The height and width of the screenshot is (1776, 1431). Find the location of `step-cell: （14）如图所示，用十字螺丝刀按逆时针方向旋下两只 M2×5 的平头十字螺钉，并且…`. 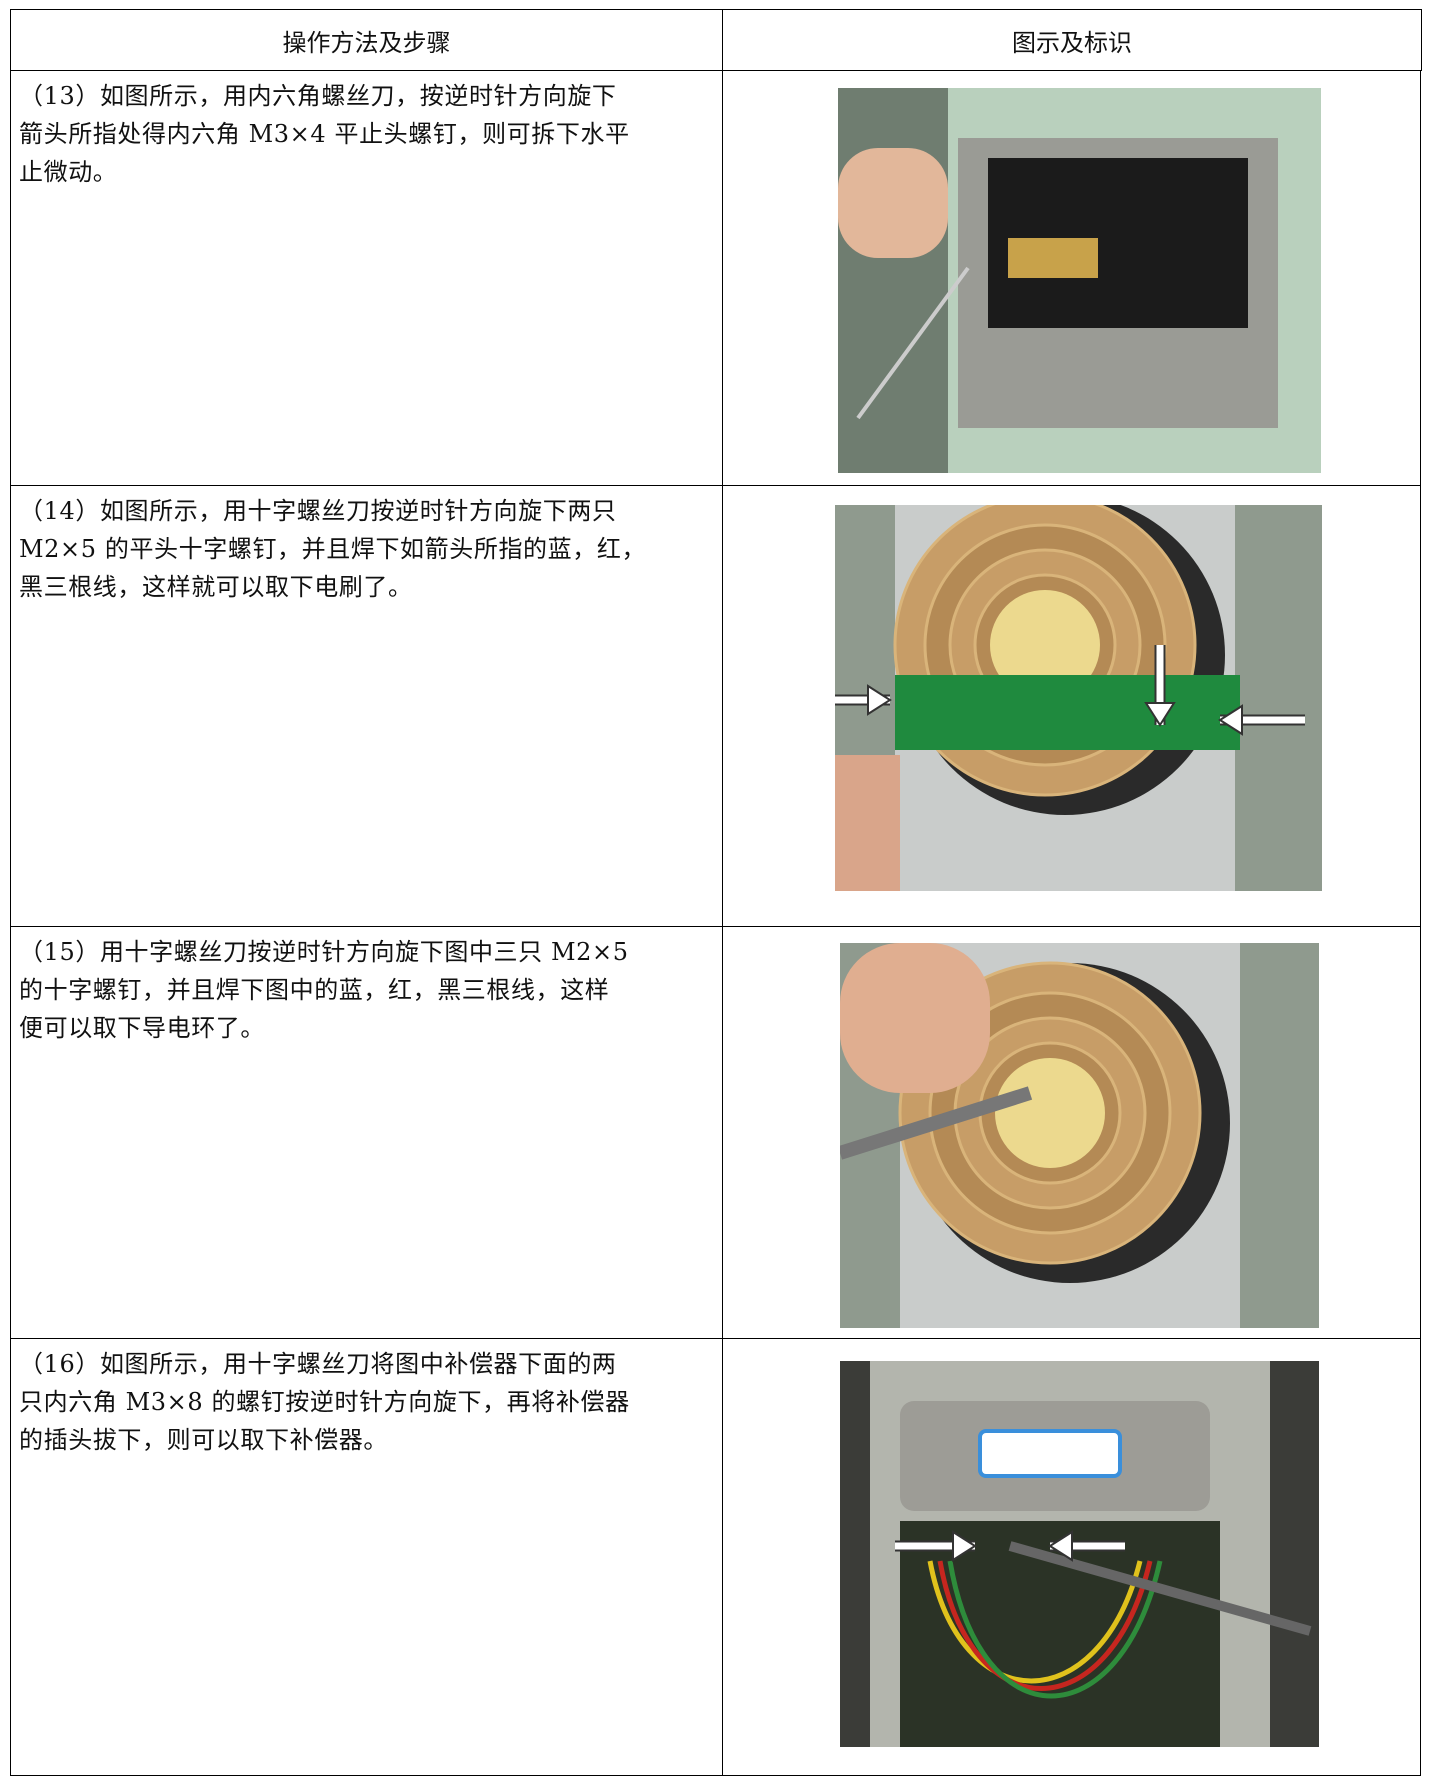

step-cell: （14）如图所示，用十字螺丝刀按逆时针方向旋下两只 M2×5 的平头十字螺钉，并且… is located at coordinates (366, 706).